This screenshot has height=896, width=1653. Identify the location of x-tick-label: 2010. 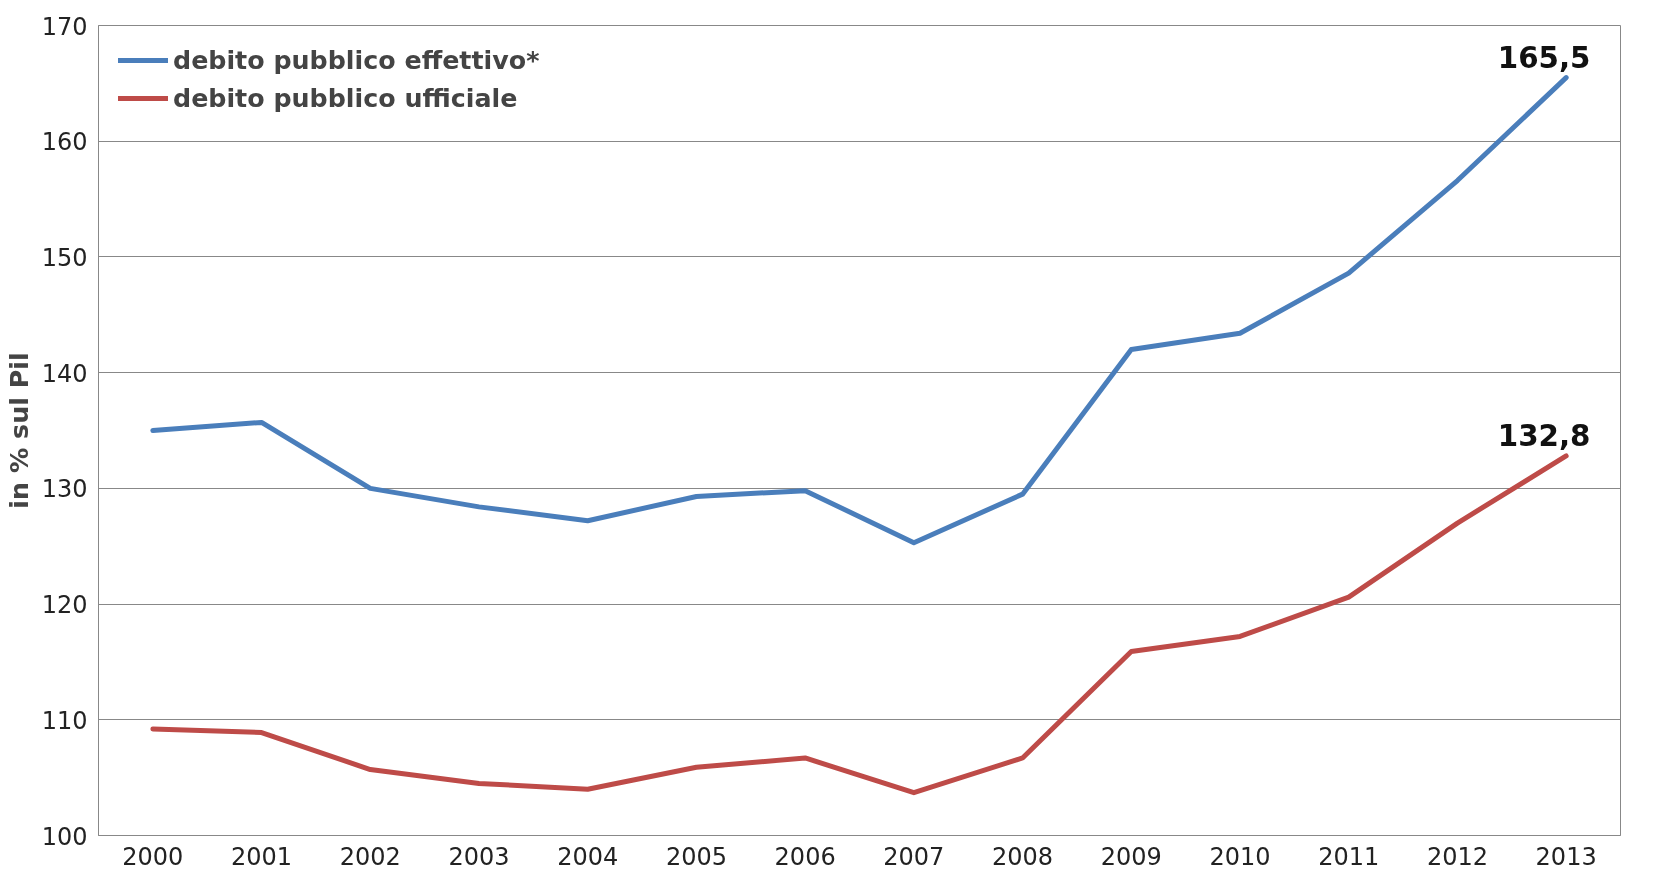
(1240, 856).